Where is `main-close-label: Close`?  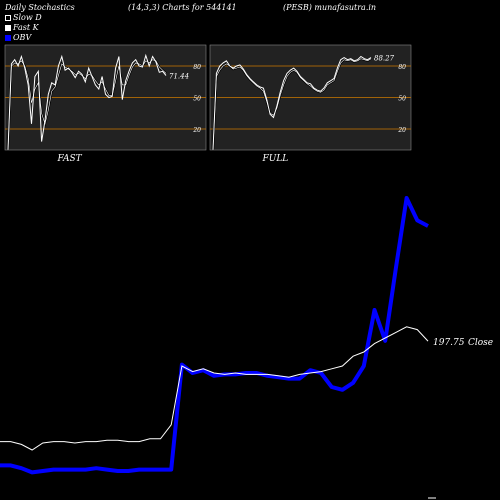
main-close-label: Close is located at coordinates (480, 343).